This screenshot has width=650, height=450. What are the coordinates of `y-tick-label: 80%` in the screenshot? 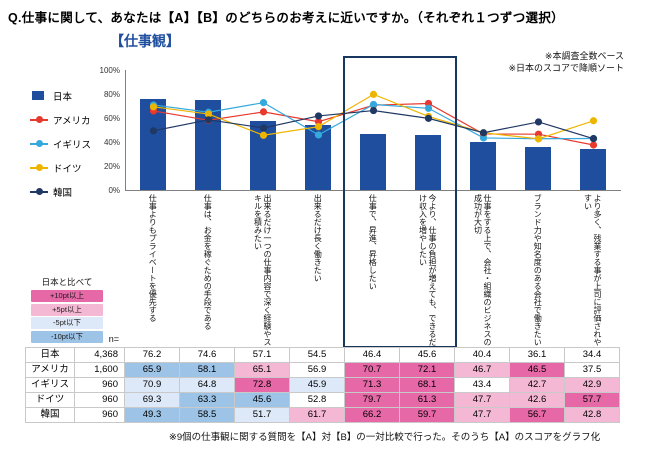 It's located at (111, 94).